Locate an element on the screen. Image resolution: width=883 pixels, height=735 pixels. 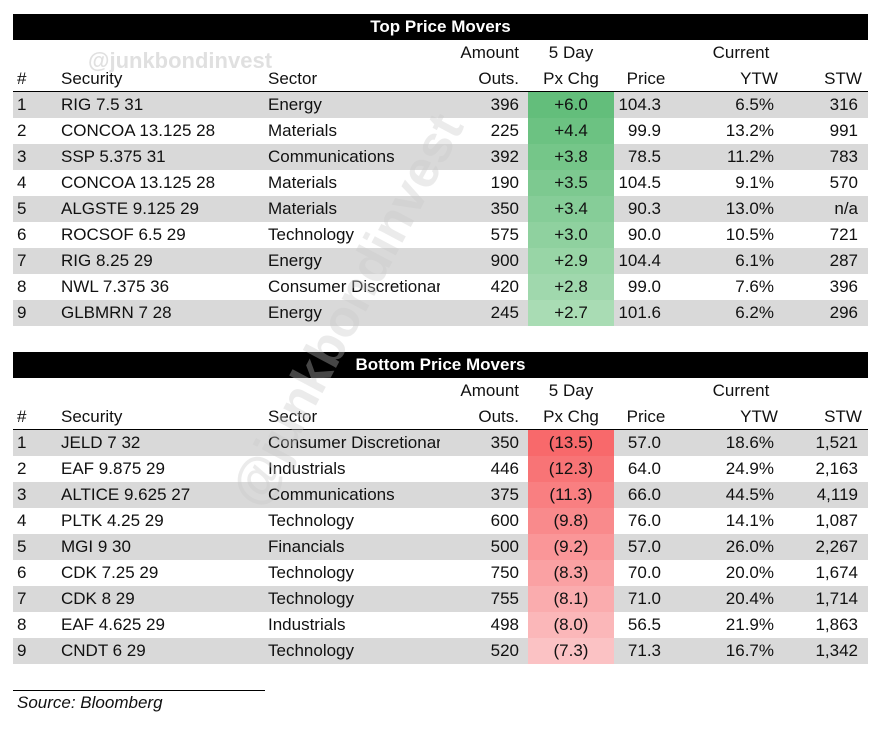
cell: CDK 8 29 is located at coordinates (98, 598).